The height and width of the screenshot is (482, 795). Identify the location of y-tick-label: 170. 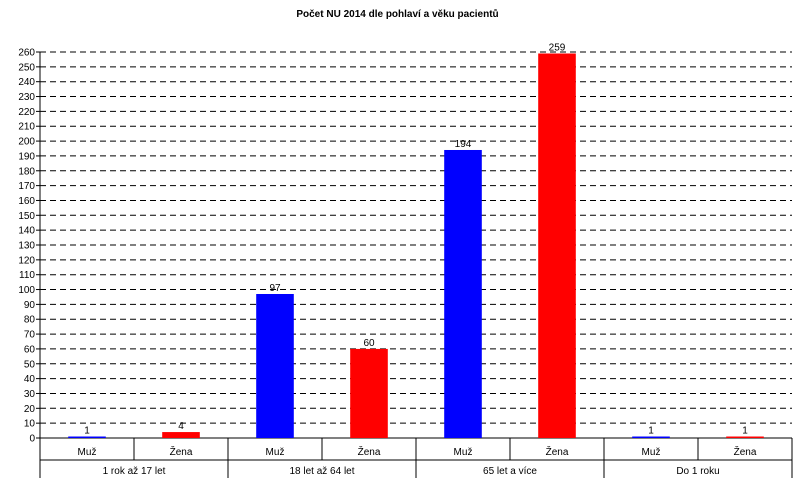
(26, 186).